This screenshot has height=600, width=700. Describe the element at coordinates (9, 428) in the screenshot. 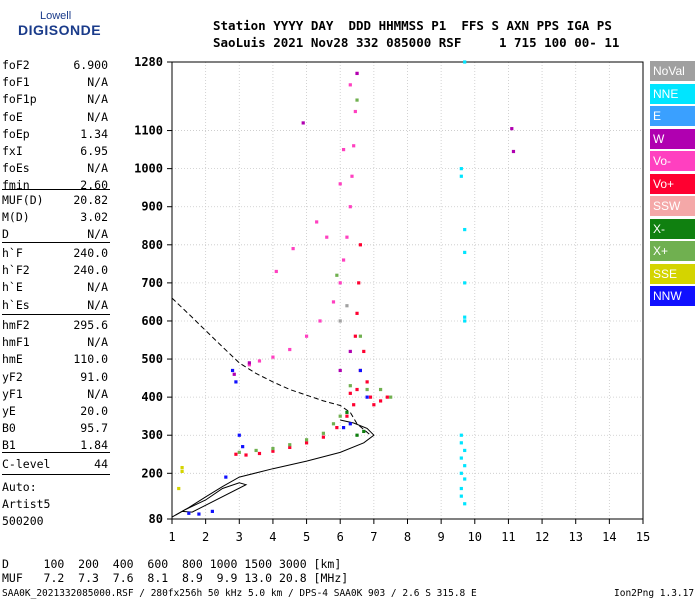

I see `param-name: B0` at that location.